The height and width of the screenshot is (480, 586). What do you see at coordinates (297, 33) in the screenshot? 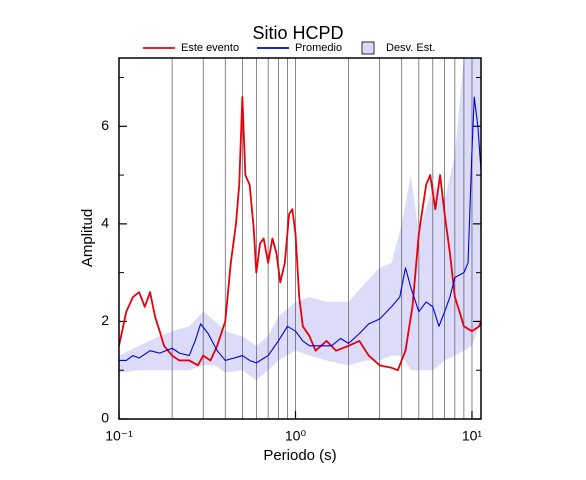
I see `chart-title: Sitio HCPD` at bounding box center [297, 33].